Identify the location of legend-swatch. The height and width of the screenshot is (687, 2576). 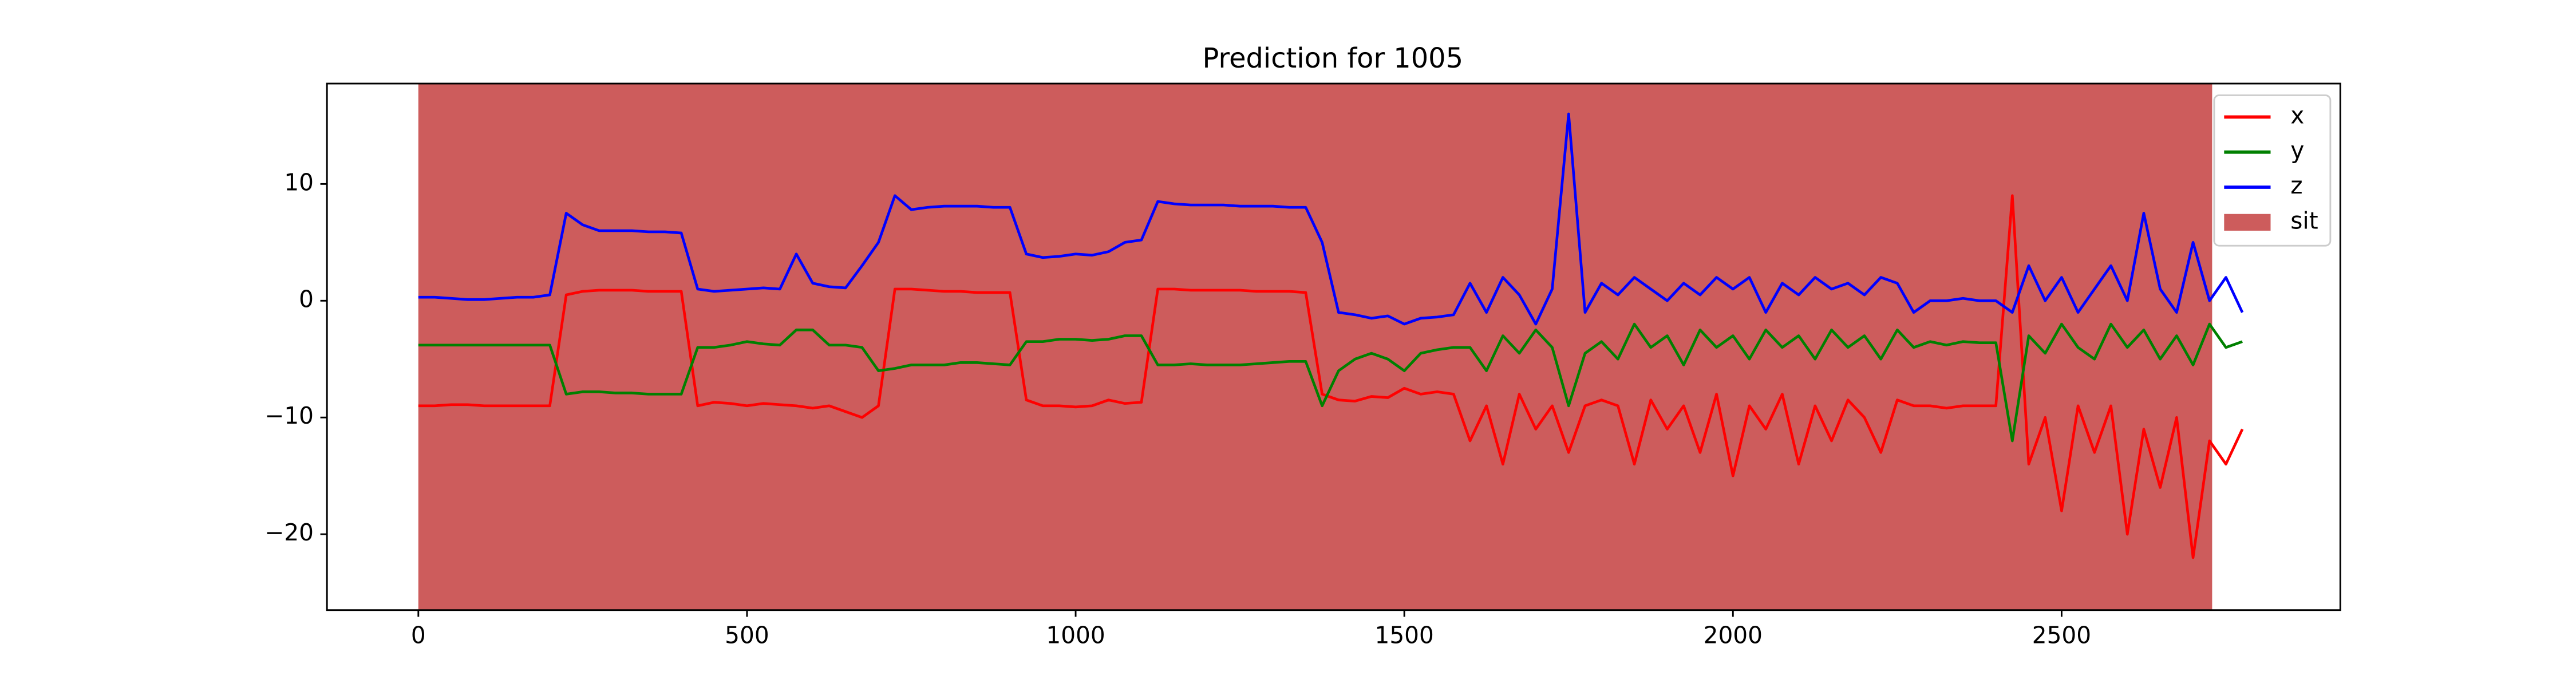
(2247, 223).